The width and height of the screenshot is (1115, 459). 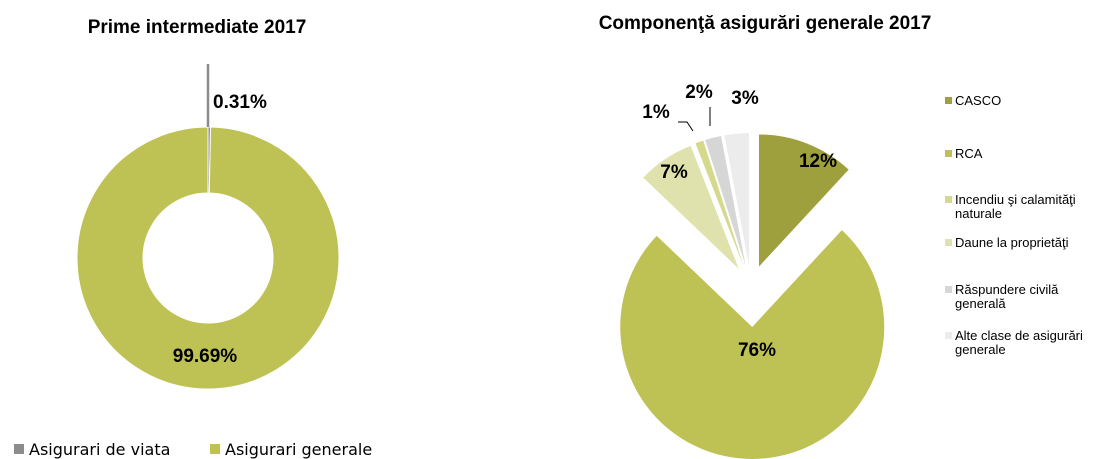 I want to click on pie-label-alte: 3%, so click(x=745, y=98).